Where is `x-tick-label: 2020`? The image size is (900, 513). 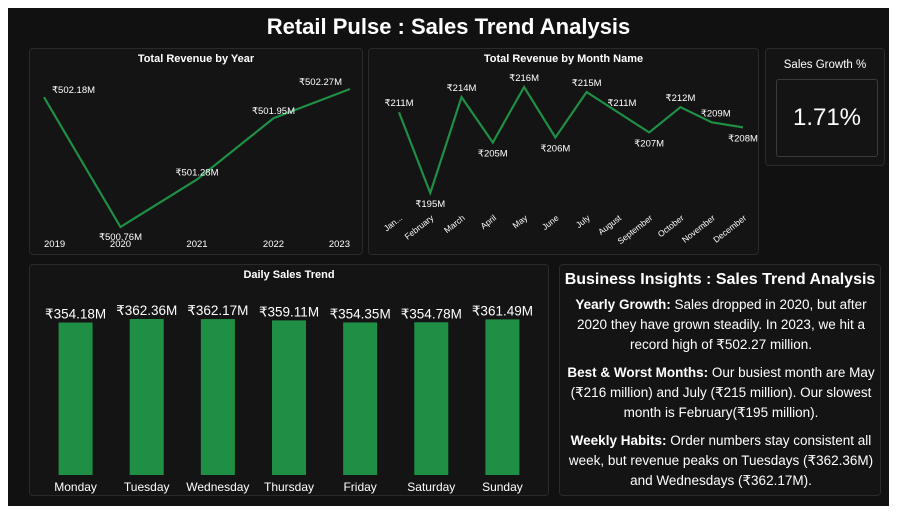
x-tick-label: 2020 is located at coordinates (120, 244).